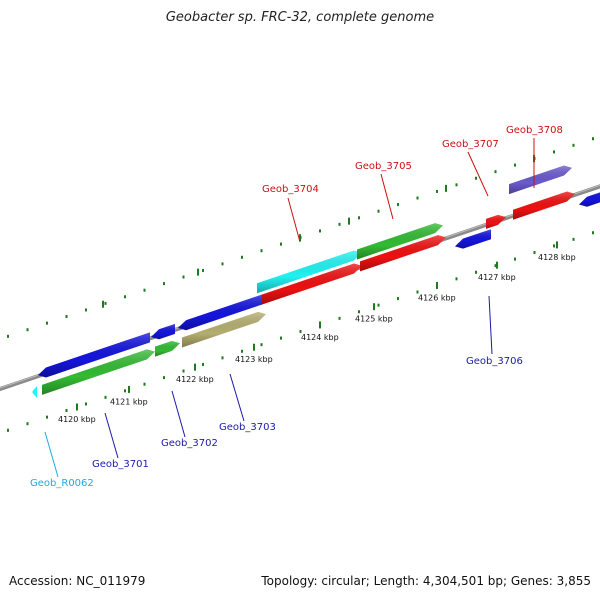  I want to click on gene-arrow-cyan, so click(309, 272).